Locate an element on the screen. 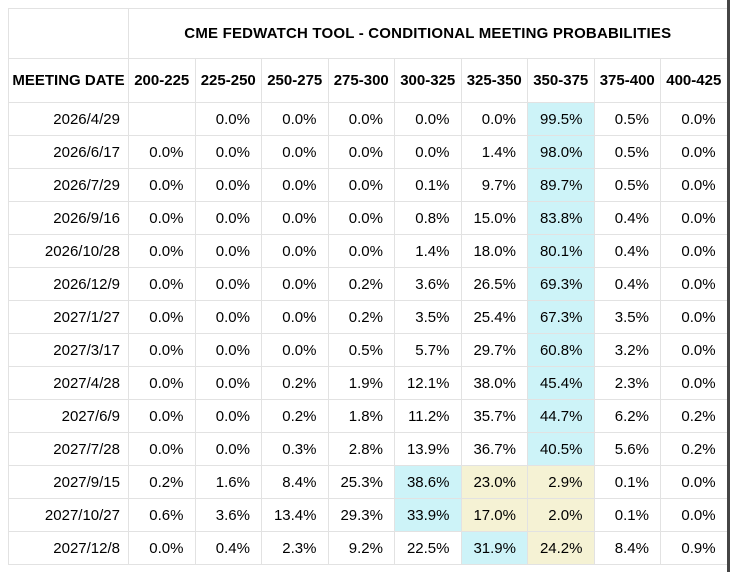 The height and width of the screenshot is (572, 730). probability-cell: 15.0% is located at coordinates (494, 218).